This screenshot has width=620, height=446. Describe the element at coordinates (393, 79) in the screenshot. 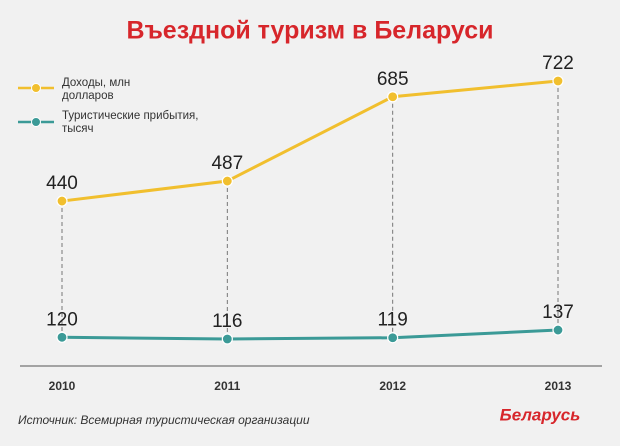

I see `data-label: 685` at that location.